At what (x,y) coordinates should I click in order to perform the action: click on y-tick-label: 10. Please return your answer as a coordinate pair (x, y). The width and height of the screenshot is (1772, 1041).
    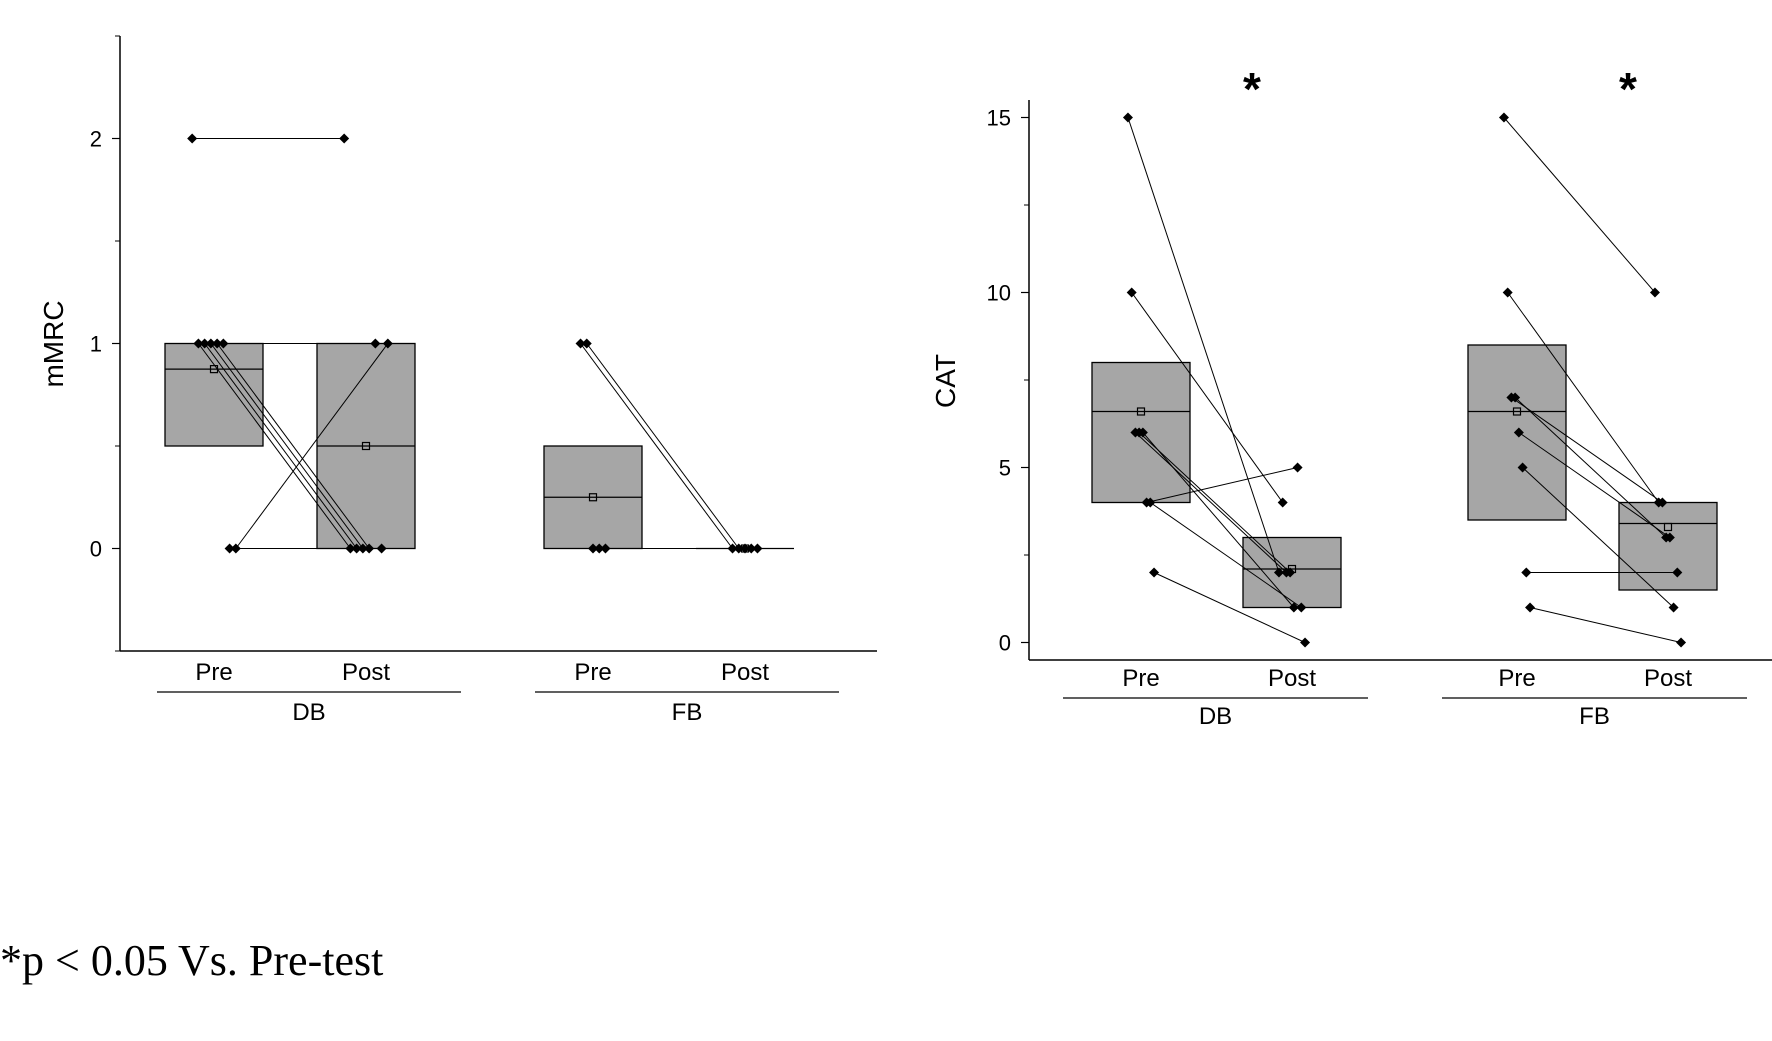
    Looking at the image, I should click on (999, 293).